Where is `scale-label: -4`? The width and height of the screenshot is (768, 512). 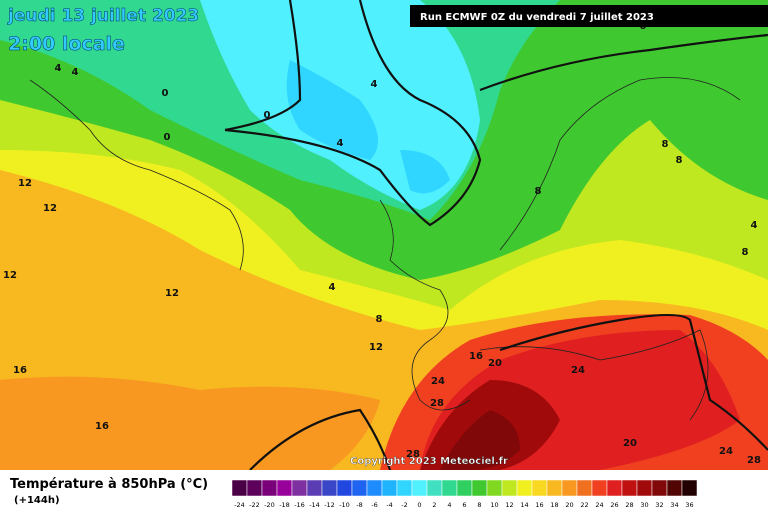
scale-label: -4 is located at coordinates (389, 505).